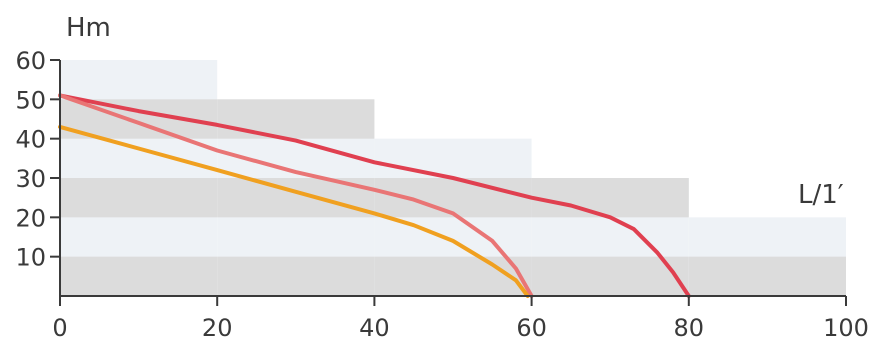  I want to click on y-axis-label: Hm, so click(88, 28).